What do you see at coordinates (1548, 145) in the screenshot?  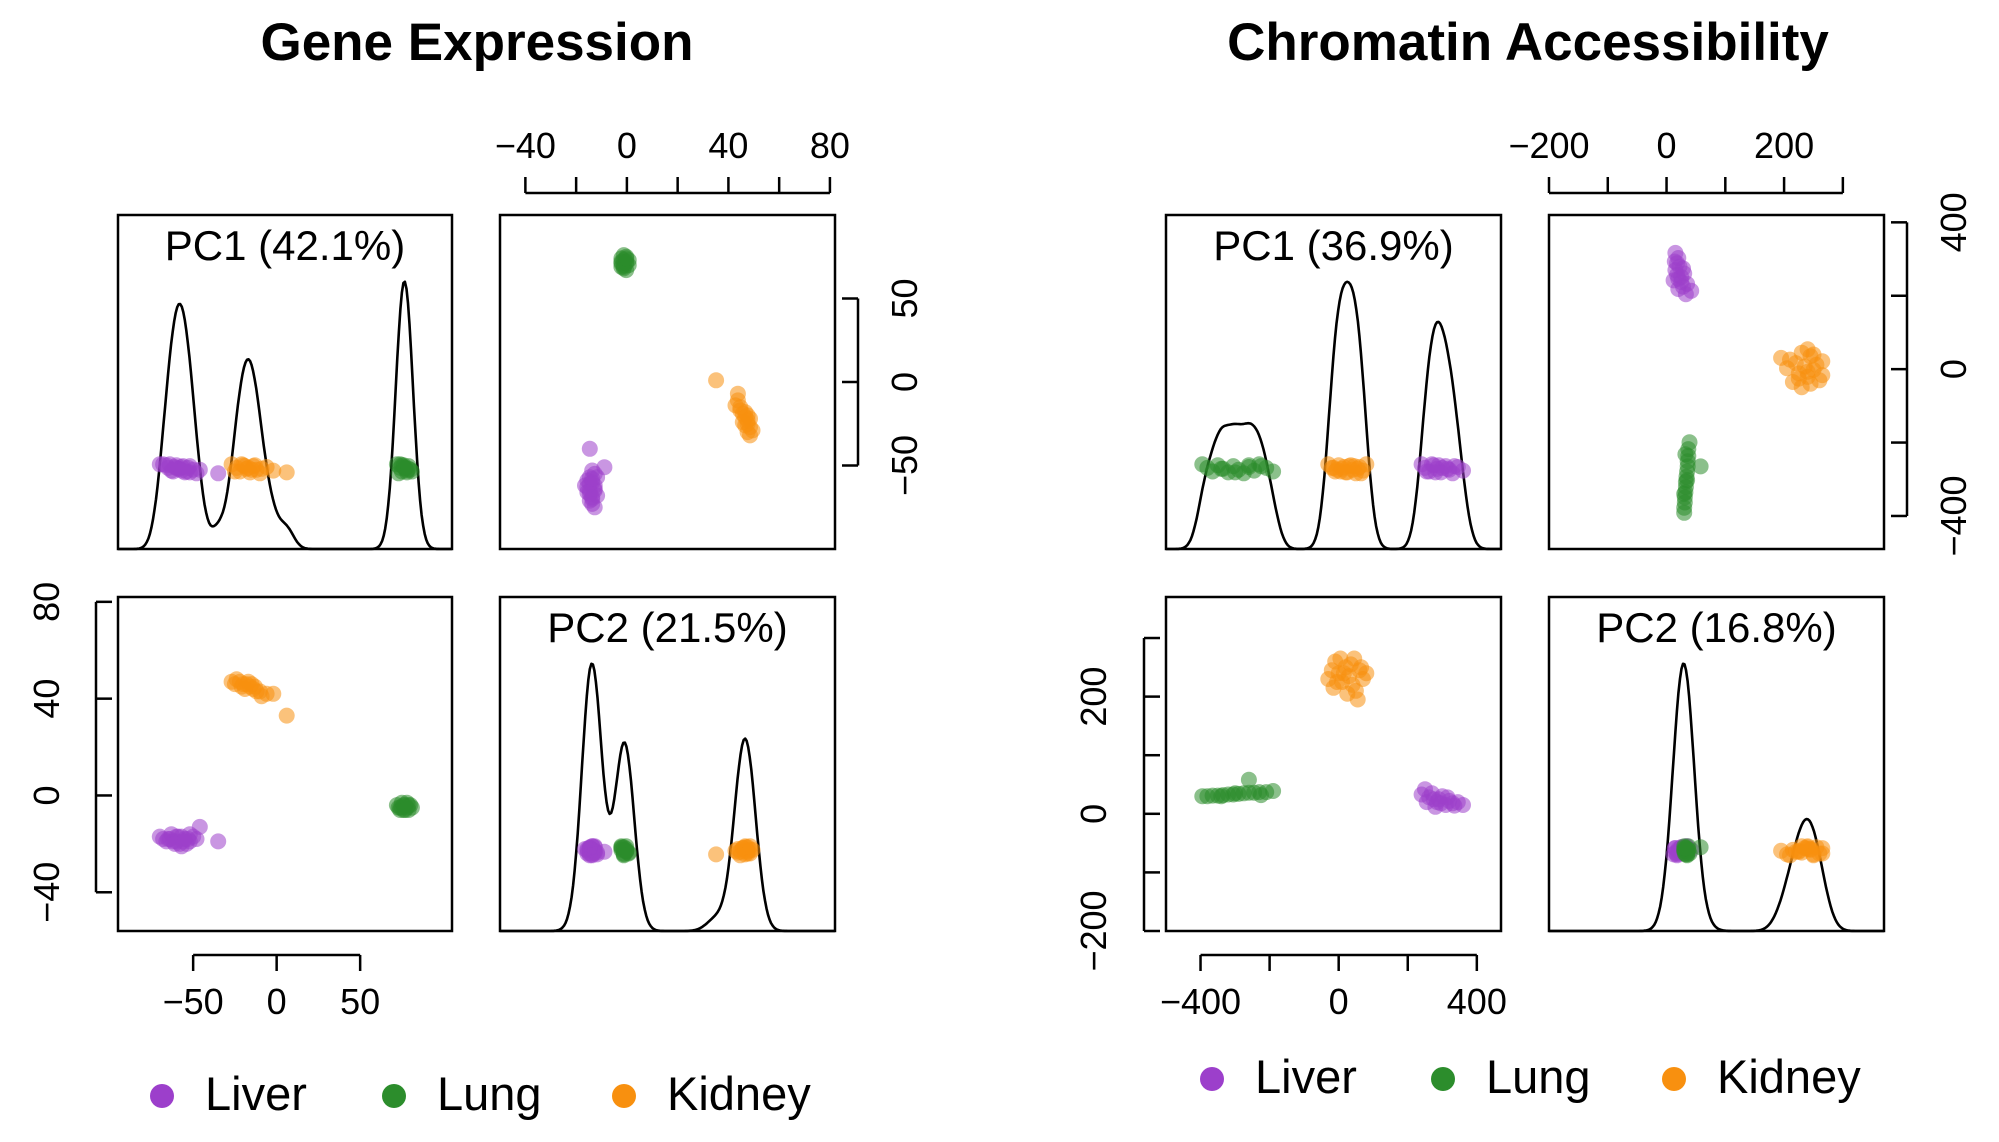 I see `tick-label: −200` at bounding box center [1548, 145].